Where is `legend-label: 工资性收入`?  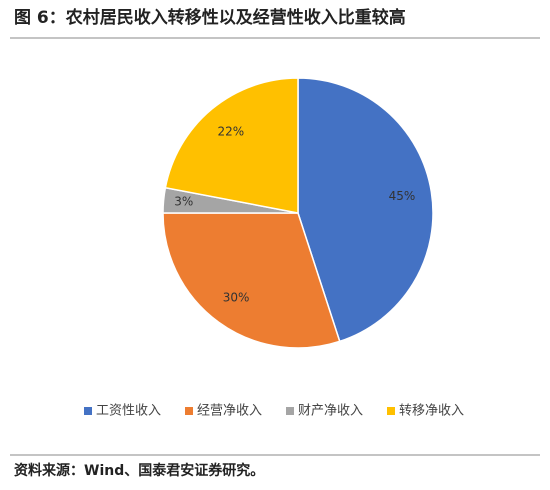
legend-label: 工资性收入 is located at coordinates (128, 411).